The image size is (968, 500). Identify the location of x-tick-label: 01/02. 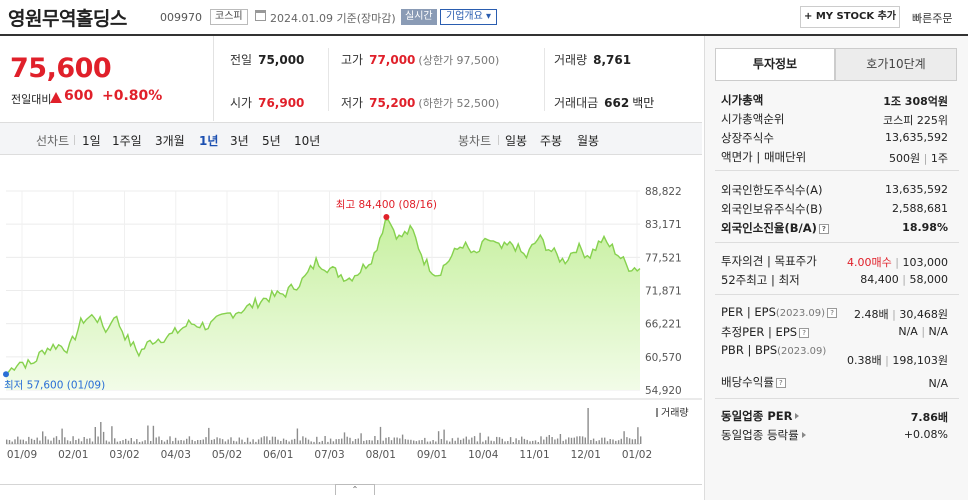
(637, 455).